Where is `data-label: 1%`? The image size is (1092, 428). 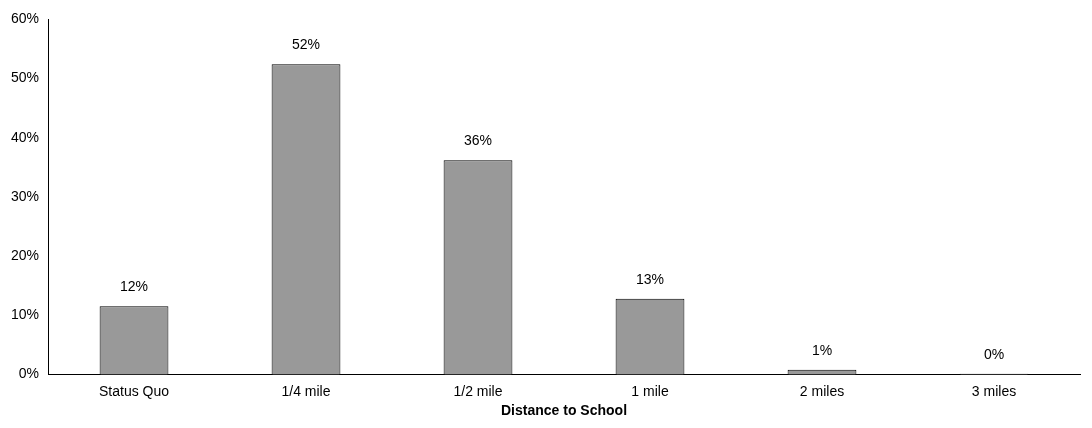
data-label: 1% is located at coordinates (822, 349).